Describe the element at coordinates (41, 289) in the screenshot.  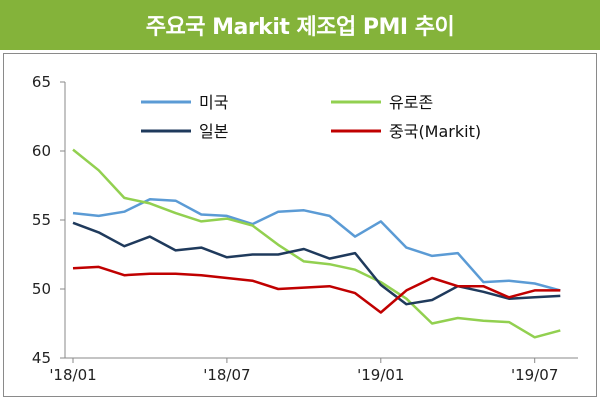
I see `y-tick-label: 50` at that location.